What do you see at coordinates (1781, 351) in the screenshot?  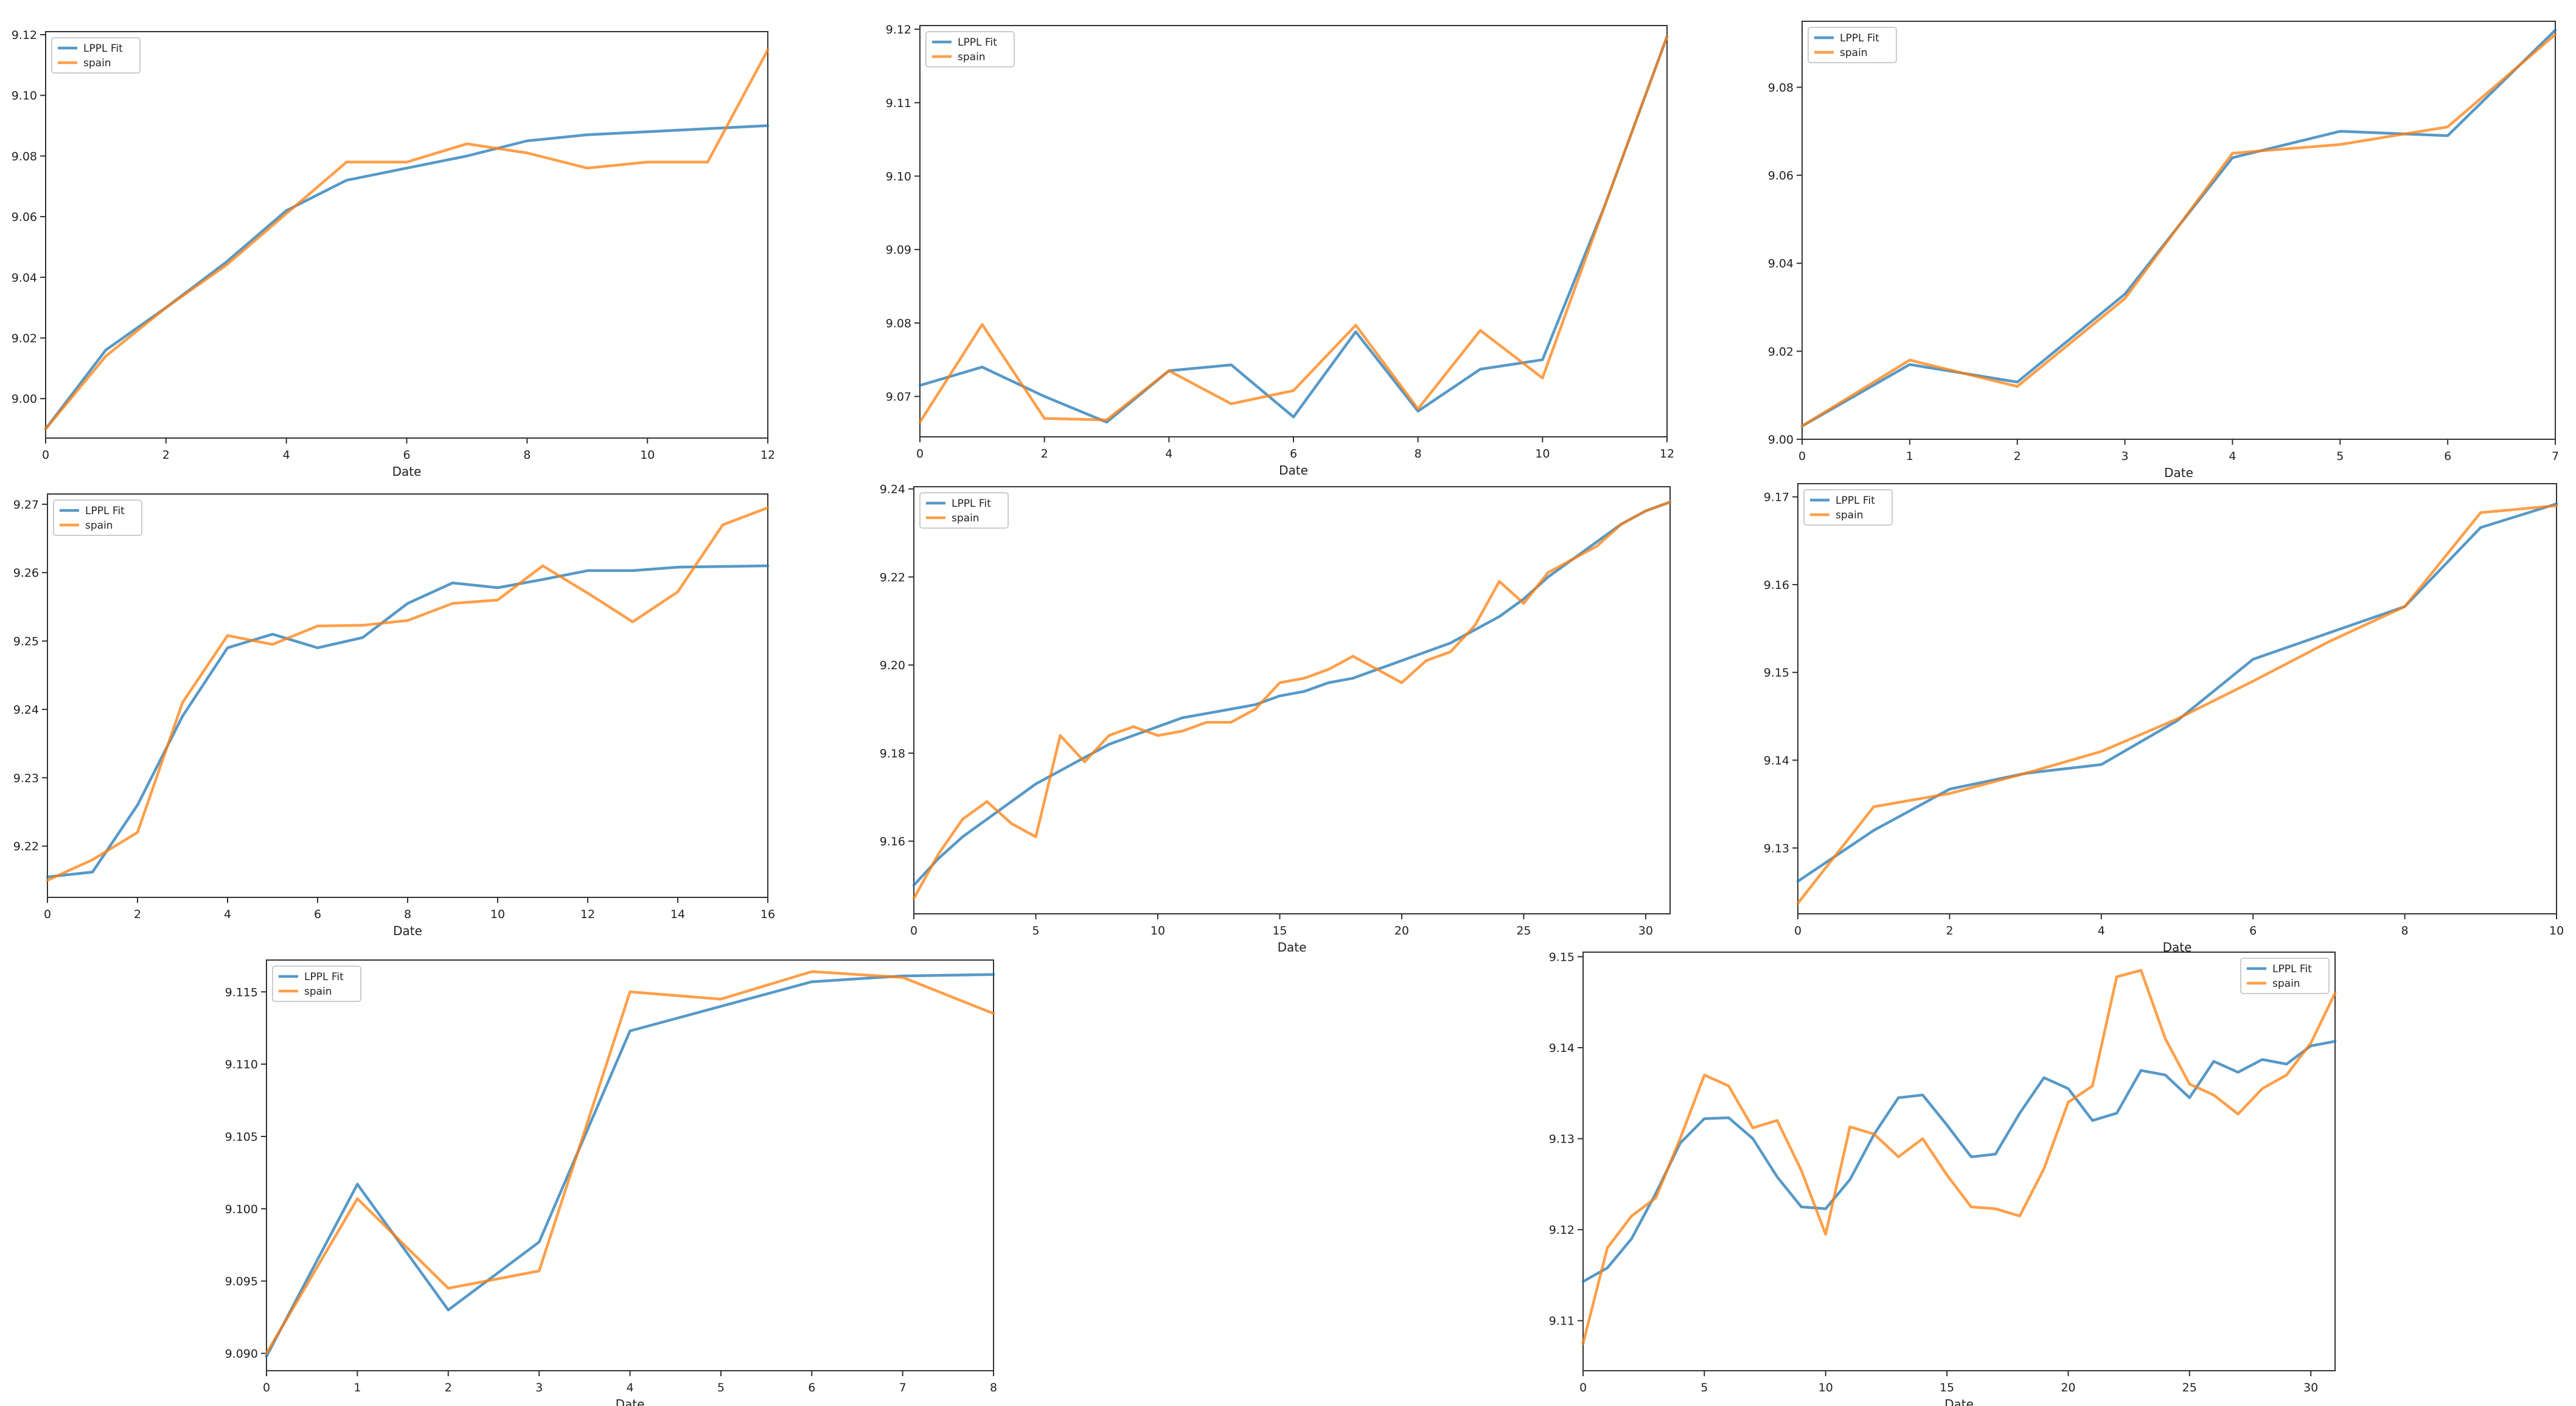 I see `y-tick-label: 9.02` at bounding box center [1781, 351].